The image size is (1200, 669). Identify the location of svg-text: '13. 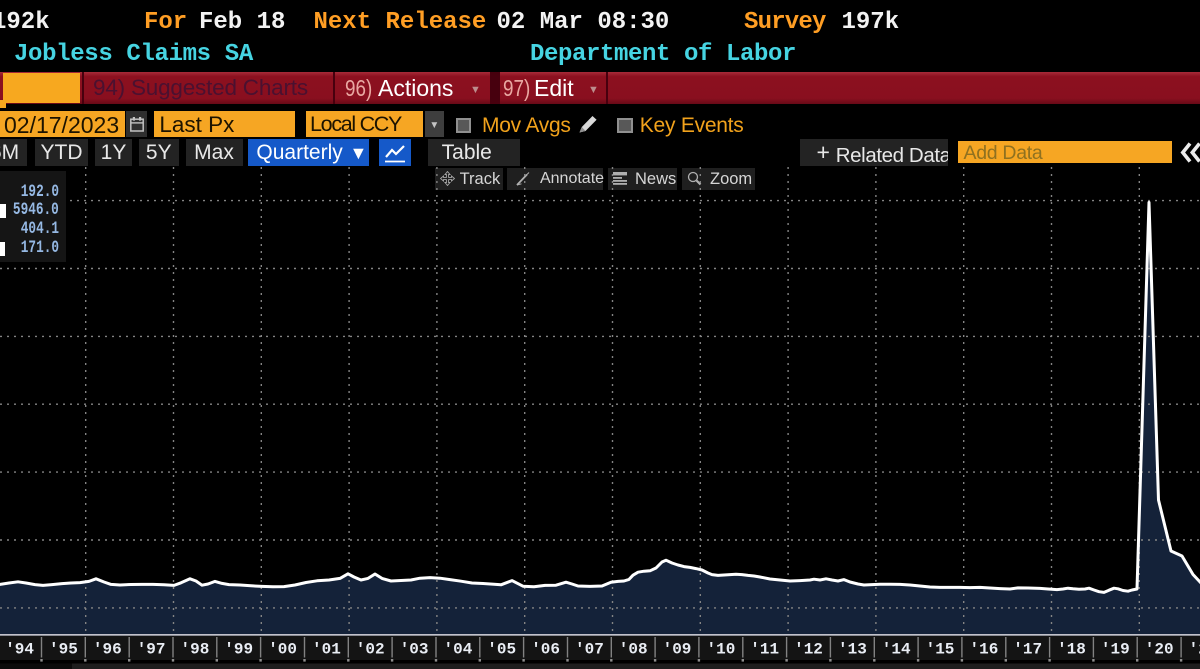
(852, 650).